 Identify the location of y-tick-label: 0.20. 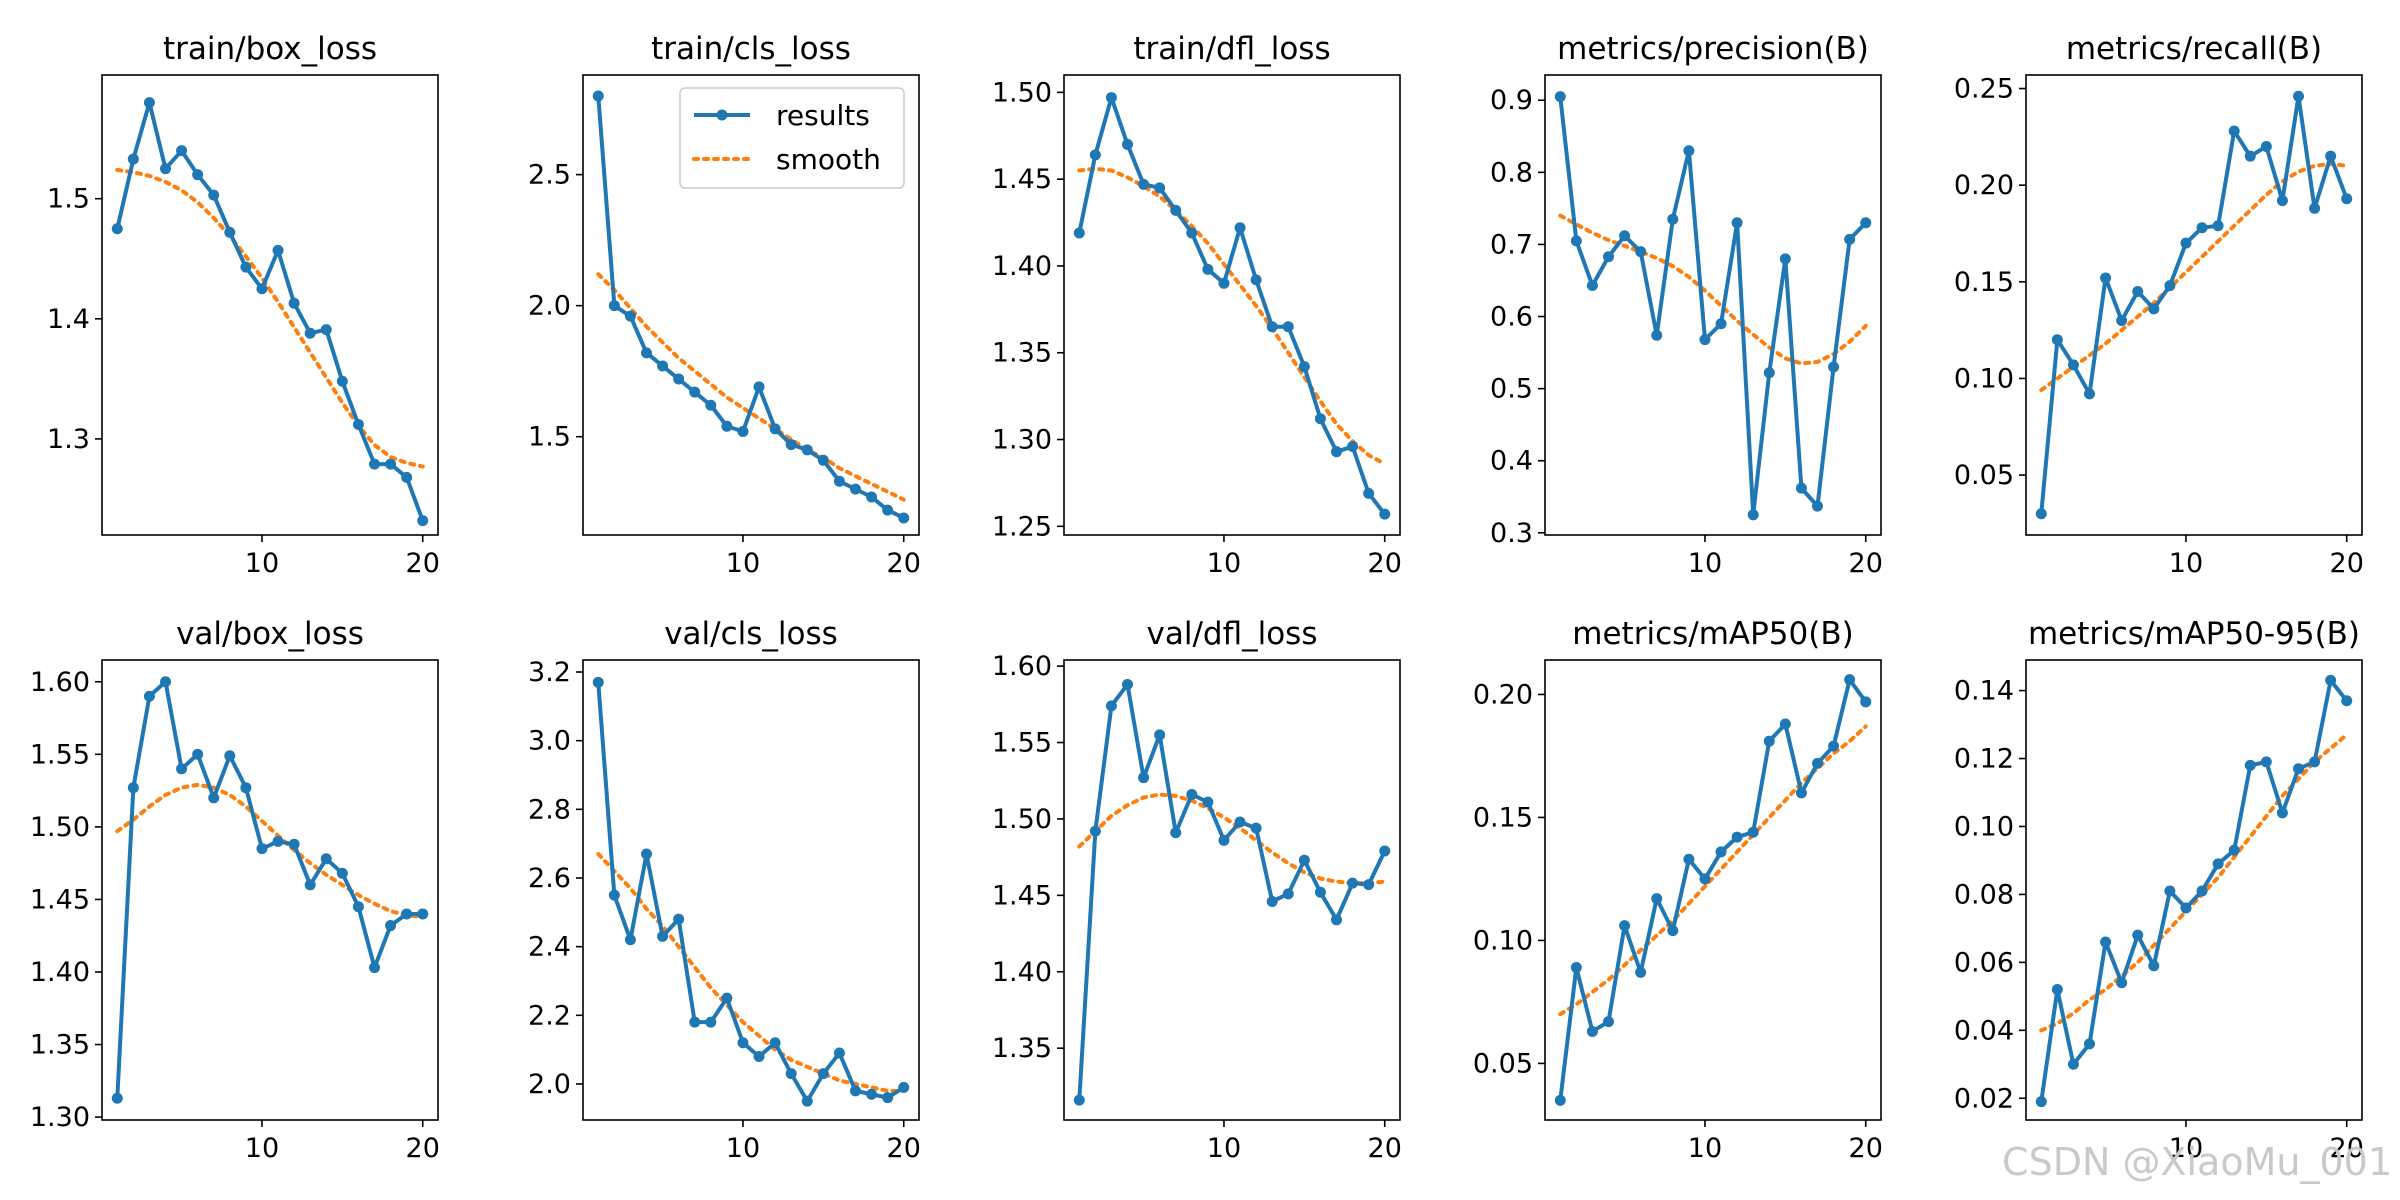
(1503, 694).